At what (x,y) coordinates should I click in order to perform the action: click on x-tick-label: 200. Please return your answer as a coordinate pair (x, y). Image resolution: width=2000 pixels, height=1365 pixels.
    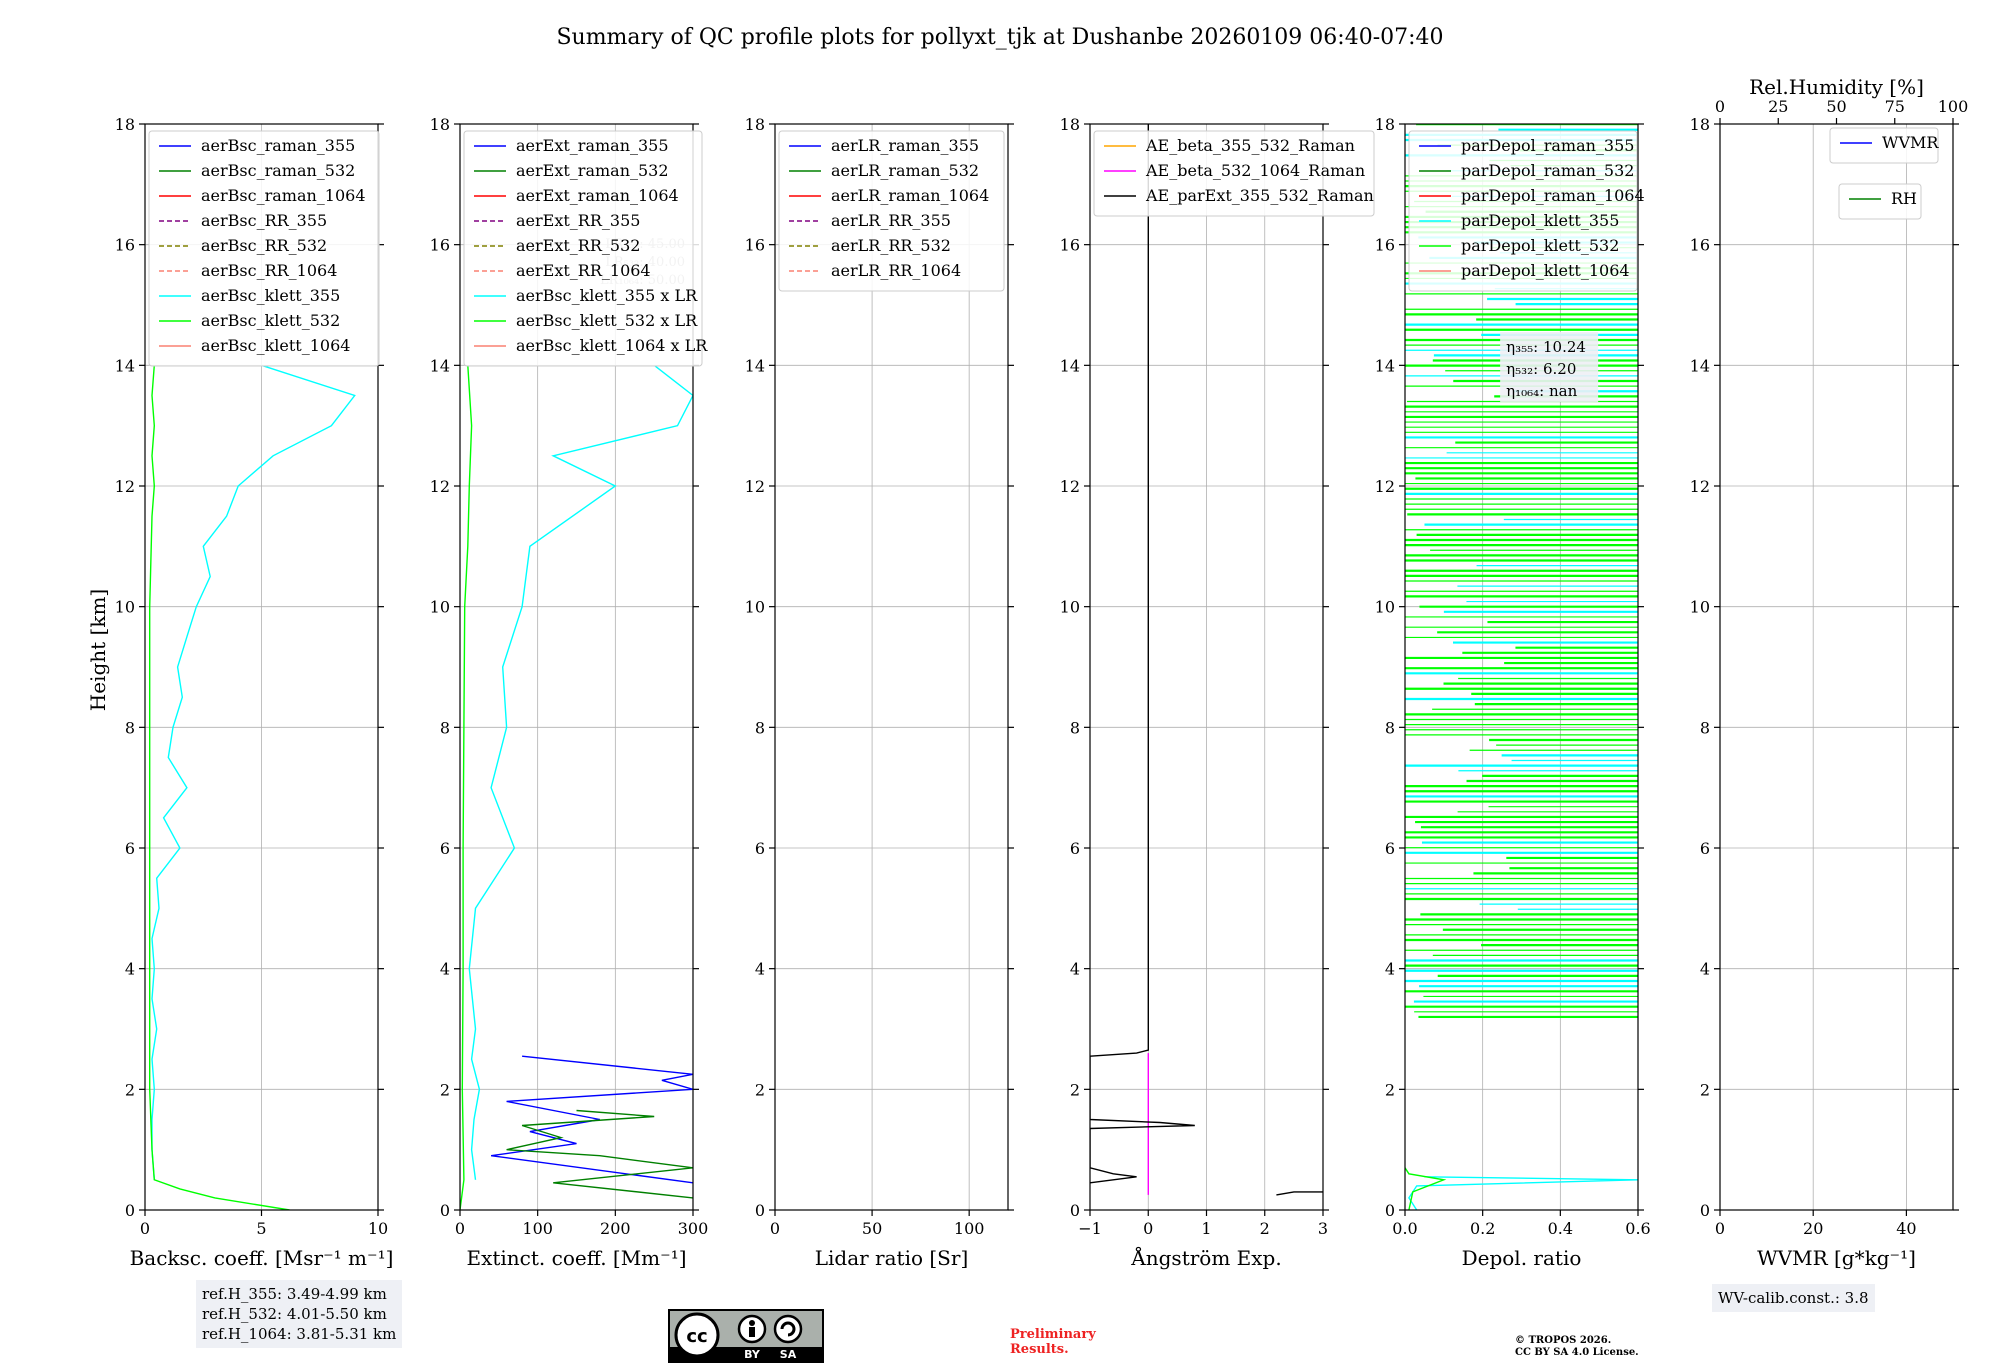
    Looking at the image, I should click on (615, 1228).